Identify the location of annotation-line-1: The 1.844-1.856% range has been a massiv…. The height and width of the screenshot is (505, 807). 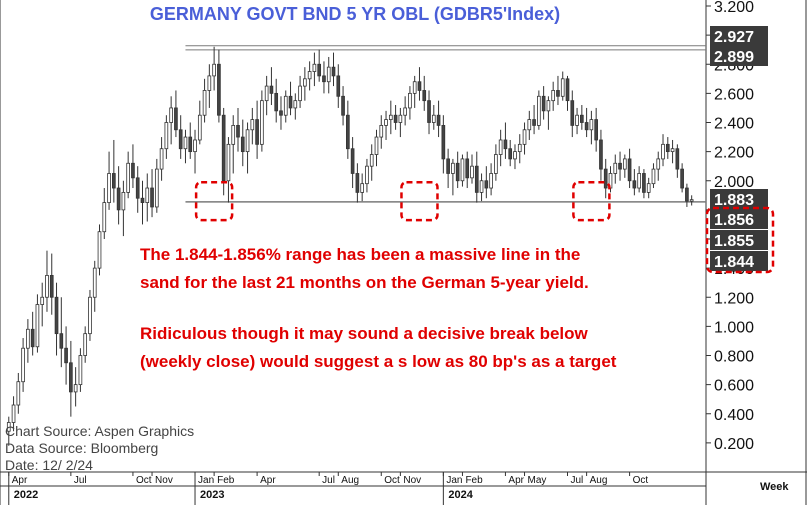
(360, 254).